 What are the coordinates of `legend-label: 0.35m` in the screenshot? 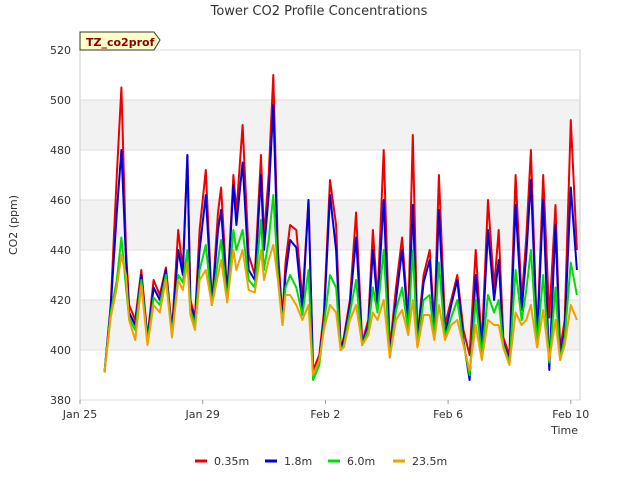 It's located at (231, 461).